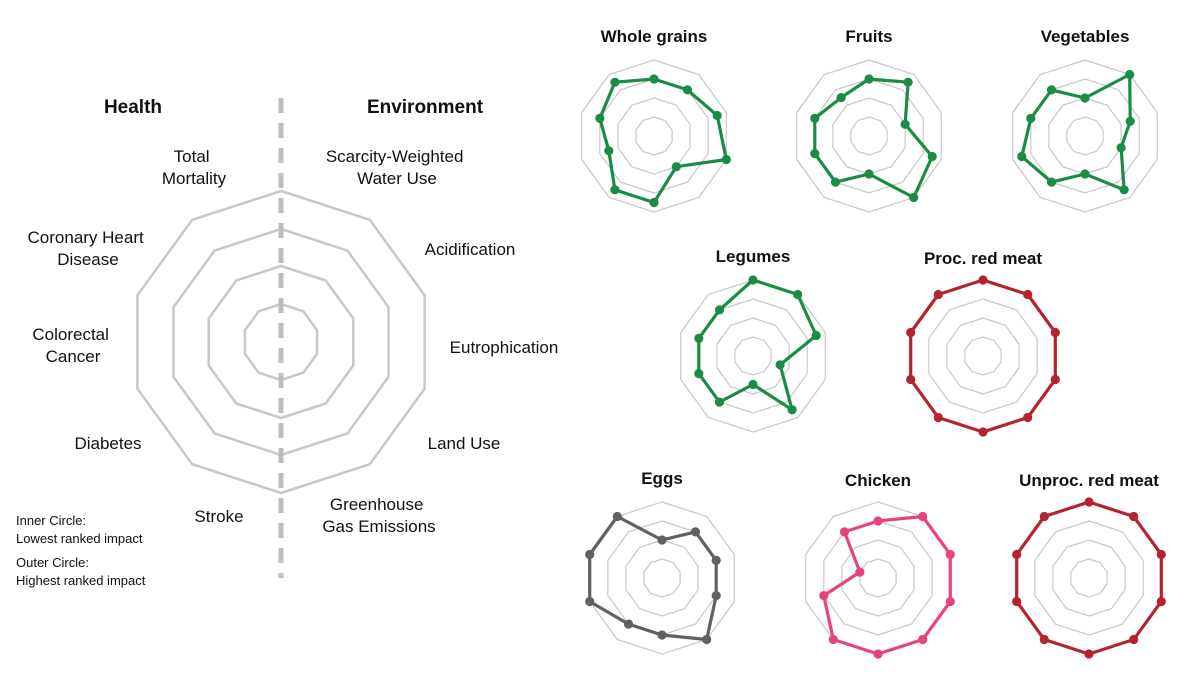  Describe the element at coordinates (133, 107) in the screenshot. I see `health-title: Health` at that location.